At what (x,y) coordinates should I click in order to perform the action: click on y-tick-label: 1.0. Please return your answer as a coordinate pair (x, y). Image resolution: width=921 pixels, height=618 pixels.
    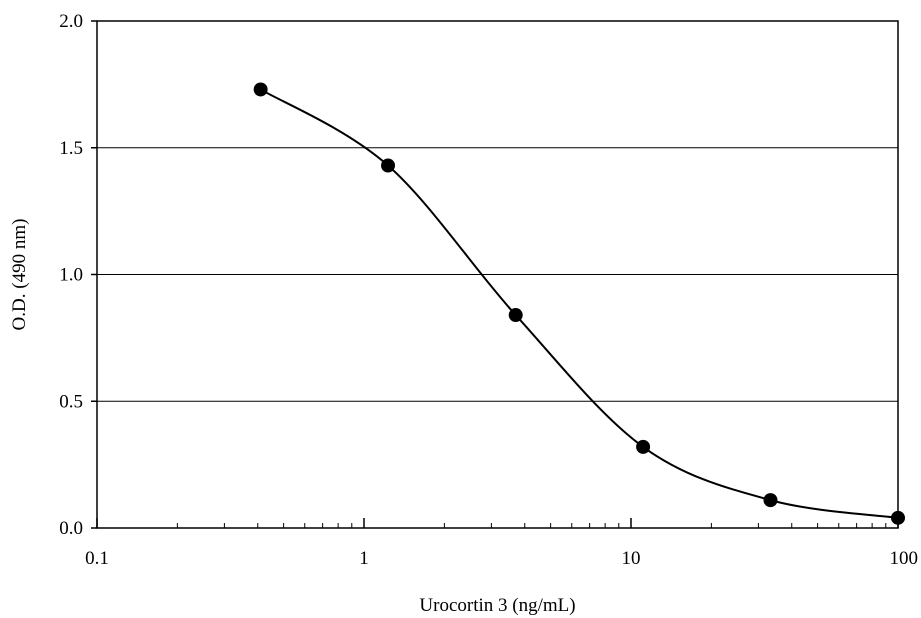
    Looking at the image, I should click on (71, 275).